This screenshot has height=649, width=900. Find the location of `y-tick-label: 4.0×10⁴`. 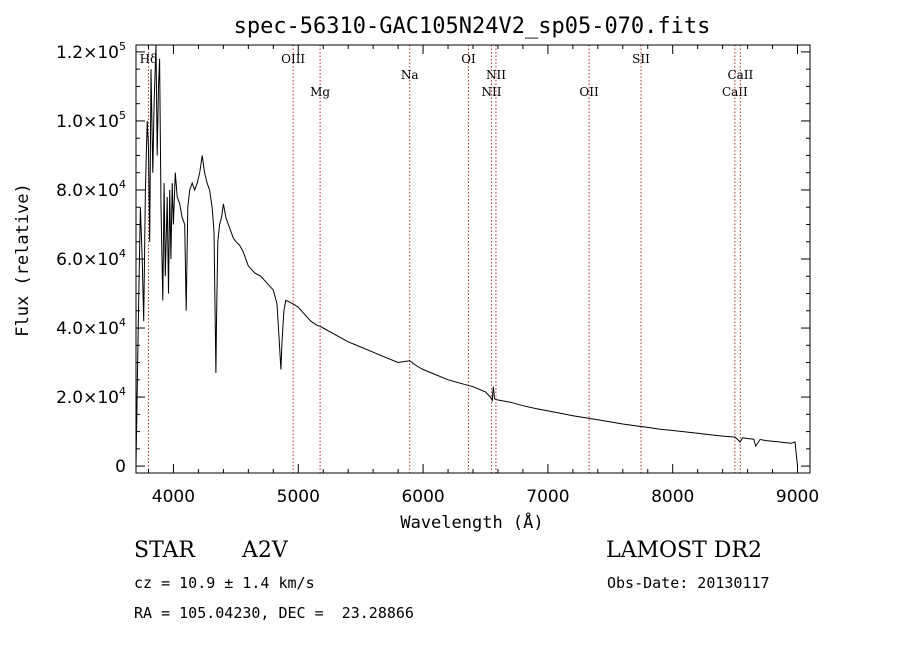

y-tick-label: 4.0×10⁴ is located at coordinates (91, 327).